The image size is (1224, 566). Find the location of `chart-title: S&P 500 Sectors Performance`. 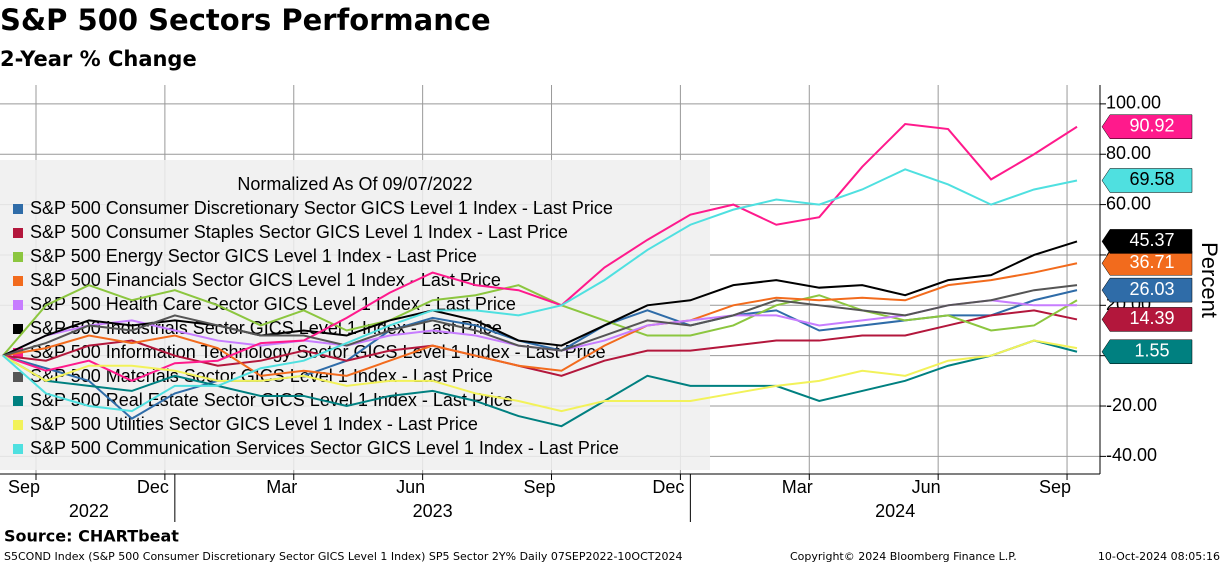

chart-title: S&P 500 Sectors Performance is located at coordinates (245, 20).